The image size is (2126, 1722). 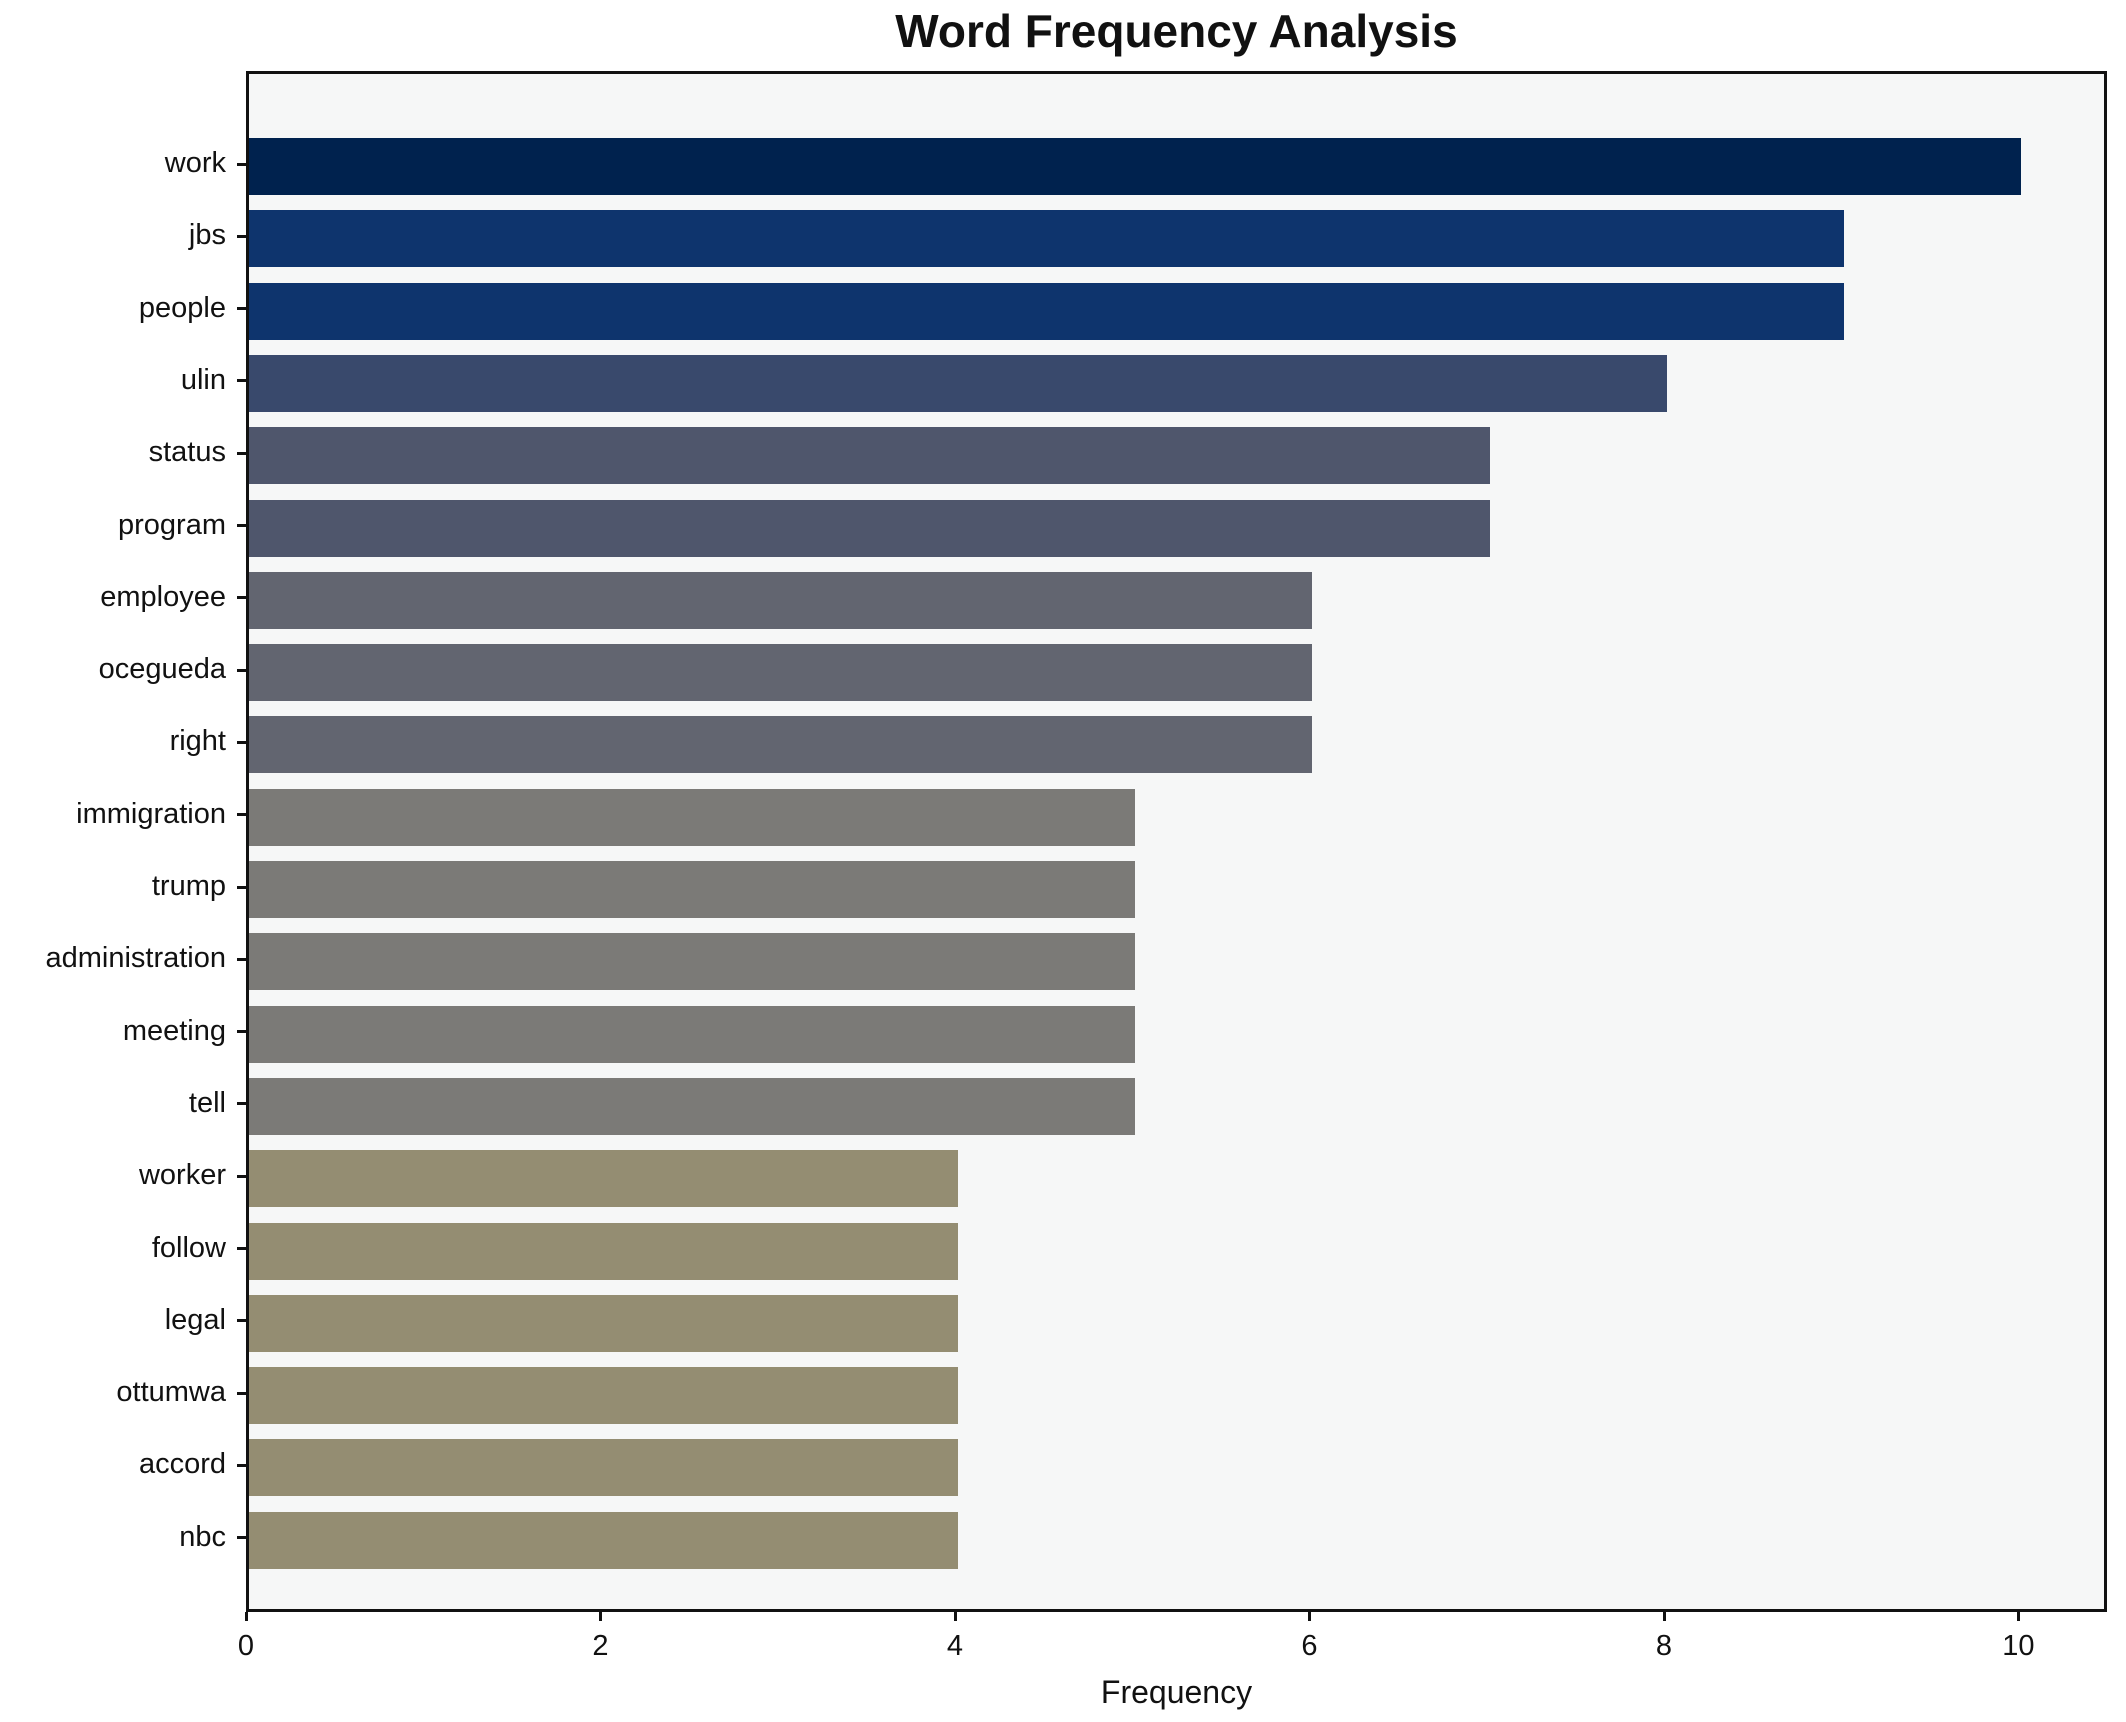 What do you see at coordinates (202, 1536) in the screenshot?
I see `y-tick-label: nbc` at bounding box center [202, 1536].